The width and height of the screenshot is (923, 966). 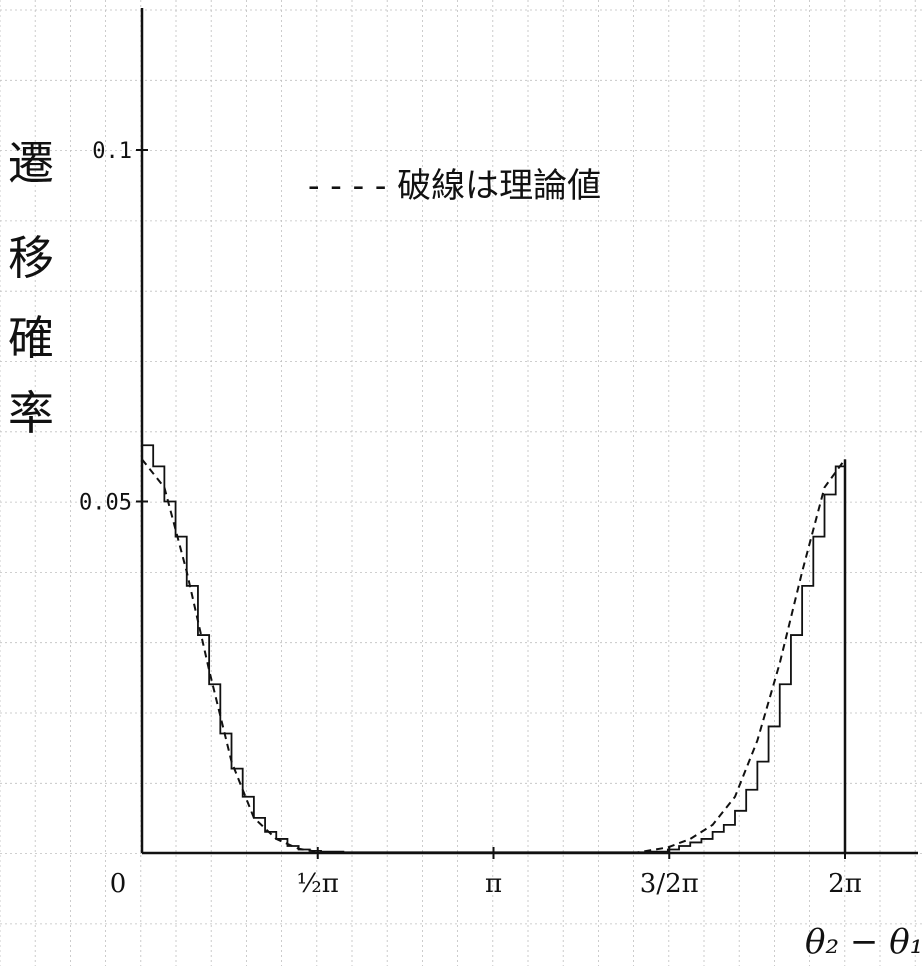 What do you see at coordinates (493, 884) in the screenshot?
I see `x-tick-label: π` at bounding box center [493, 884].